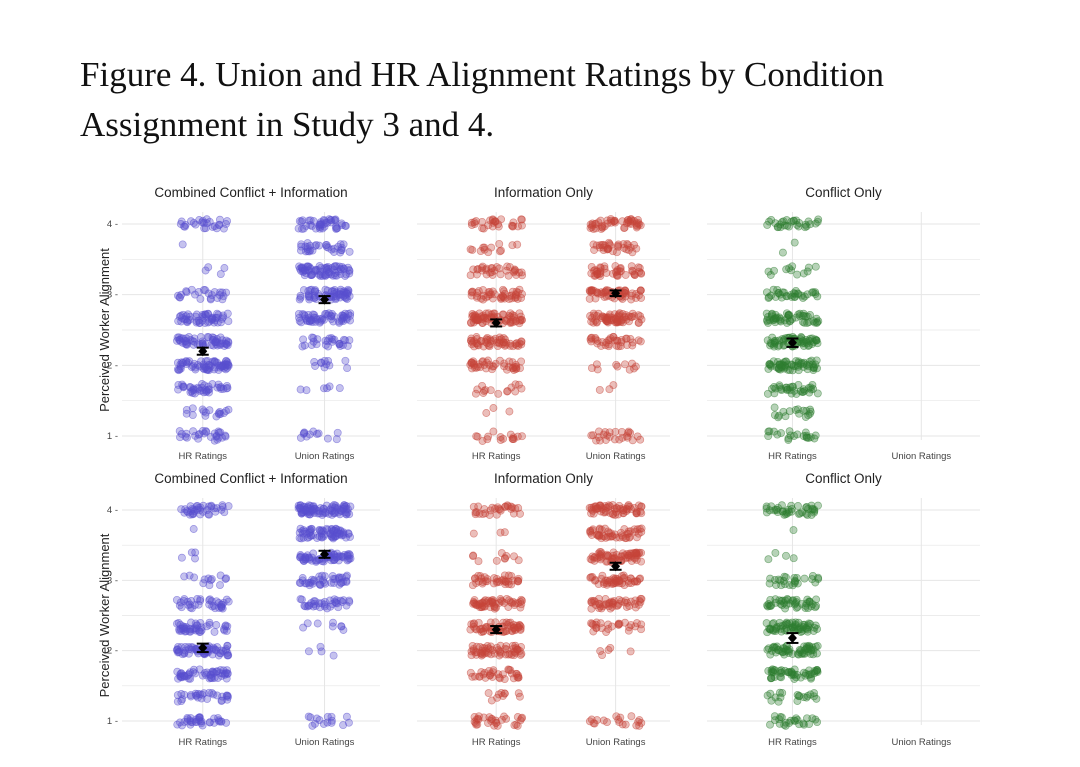 Image resolution: width=1080 pixels, height=767 pixels. I want to click on panel-title: Information Only, so click(543, 192).